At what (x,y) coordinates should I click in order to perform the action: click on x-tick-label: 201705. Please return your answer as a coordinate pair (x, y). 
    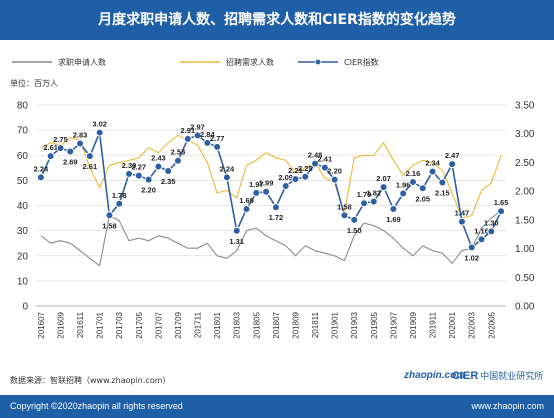
    Looking at the image, I should click on (139, 324).